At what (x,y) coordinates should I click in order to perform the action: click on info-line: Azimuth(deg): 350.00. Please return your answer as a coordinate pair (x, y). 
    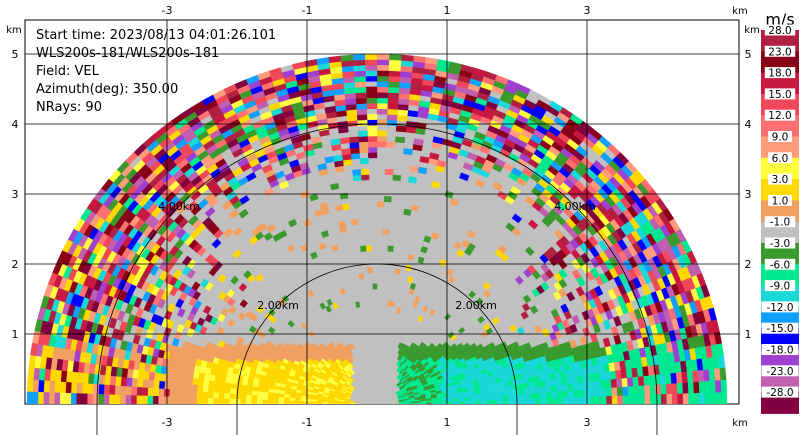
    Looking at the image, I should click on (107, 89).